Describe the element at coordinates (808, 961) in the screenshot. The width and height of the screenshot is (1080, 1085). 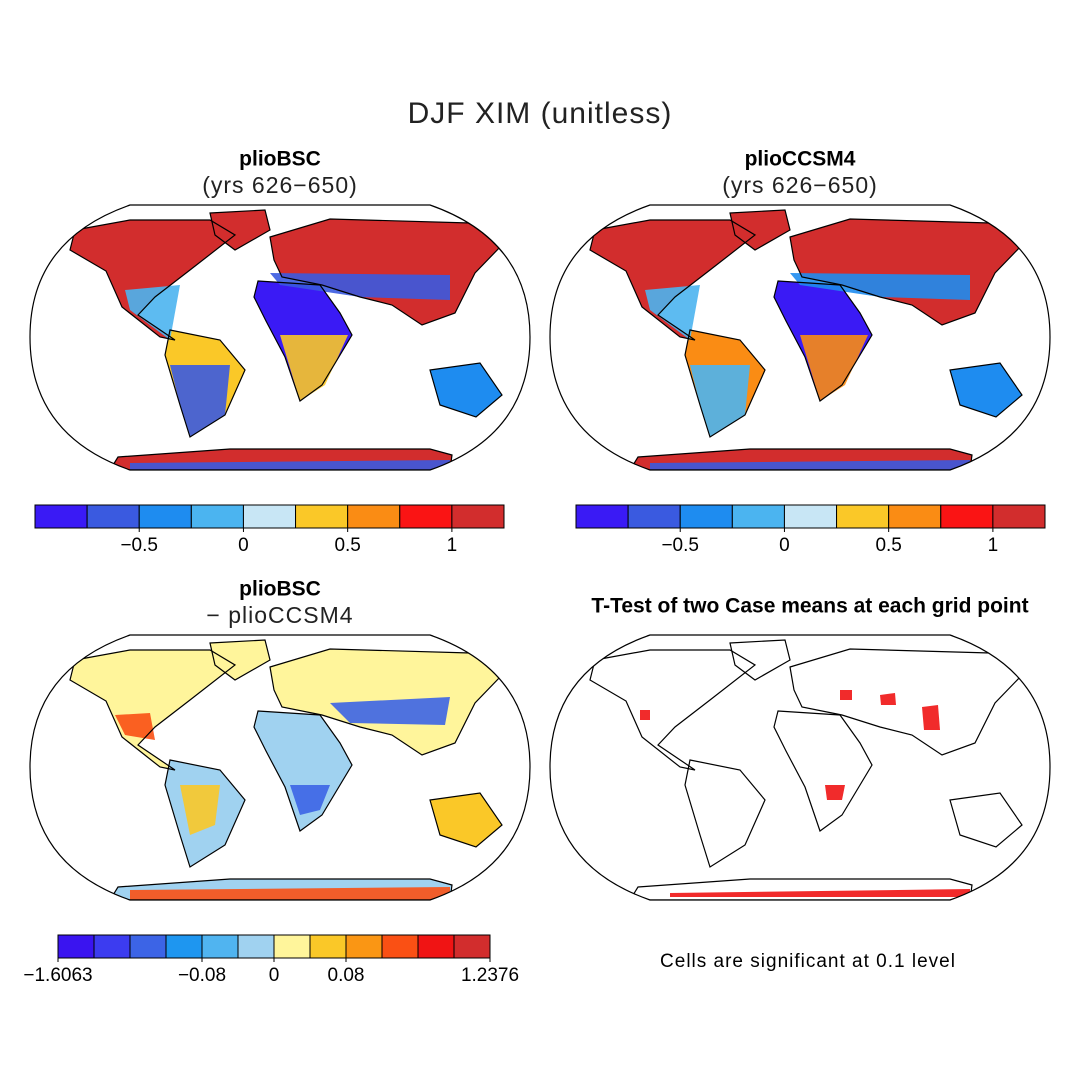
I see `note: Cells are significant at 0.1 level` at that location.